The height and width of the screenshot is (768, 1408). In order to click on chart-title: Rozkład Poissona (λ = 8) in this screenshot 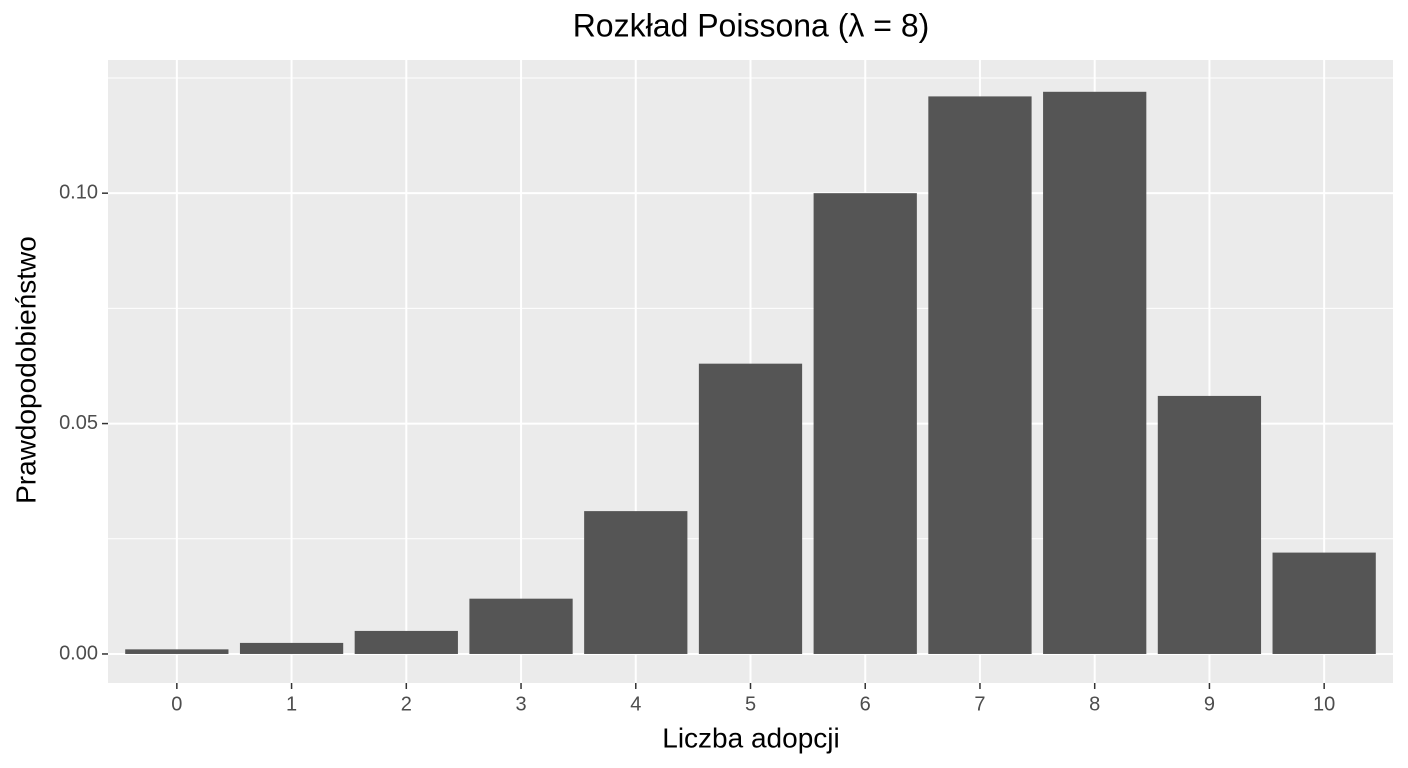, I will do `click(751, 25)`.